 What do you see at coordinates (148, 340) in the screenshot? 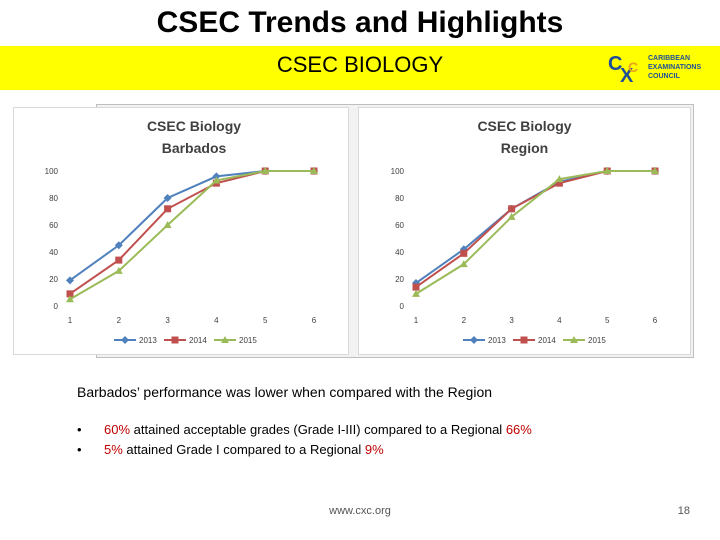
I see `chart-0-legend-2013-label: 2013` at bounding box center [148, 340].